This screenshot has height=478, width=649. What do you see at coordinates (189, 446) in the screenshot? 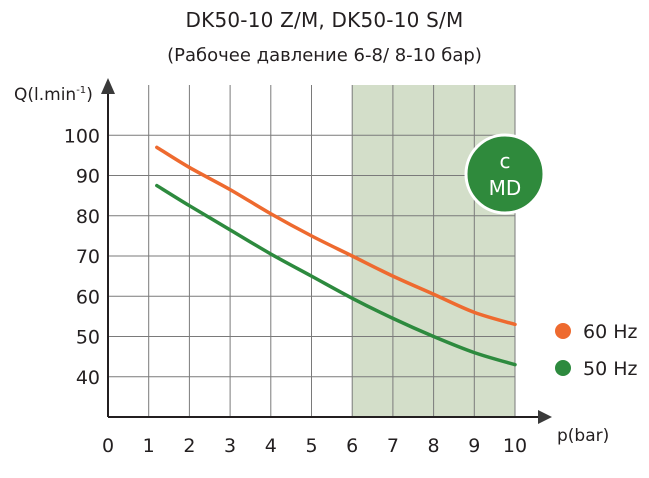
I see `x-tick-label: 2` at bounding box center [189, 446].